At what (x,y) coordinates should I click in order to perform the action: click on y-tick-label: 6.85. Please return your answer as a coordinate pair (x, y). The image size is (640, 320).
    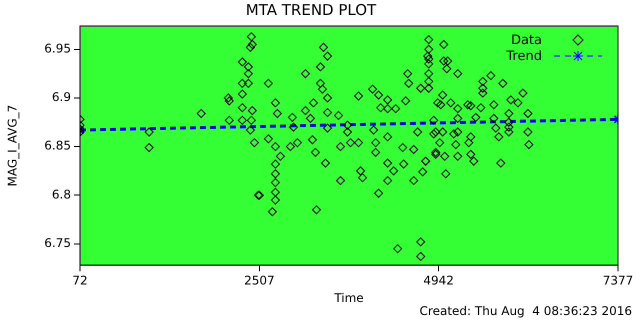
    Looking at the image, I should click on (57, 145).